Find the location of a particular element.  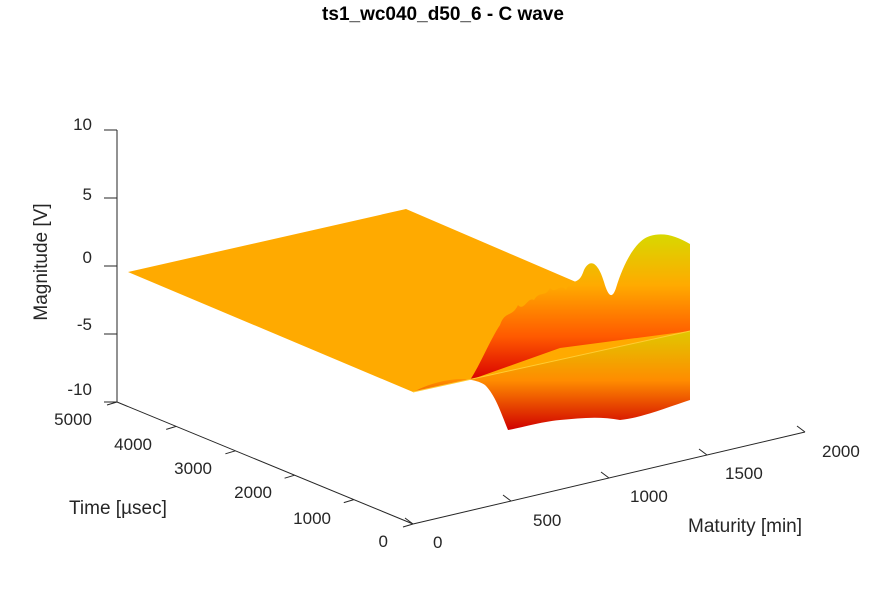

z-tick-label-minus5: -5 is located at coordinates (84, 324).